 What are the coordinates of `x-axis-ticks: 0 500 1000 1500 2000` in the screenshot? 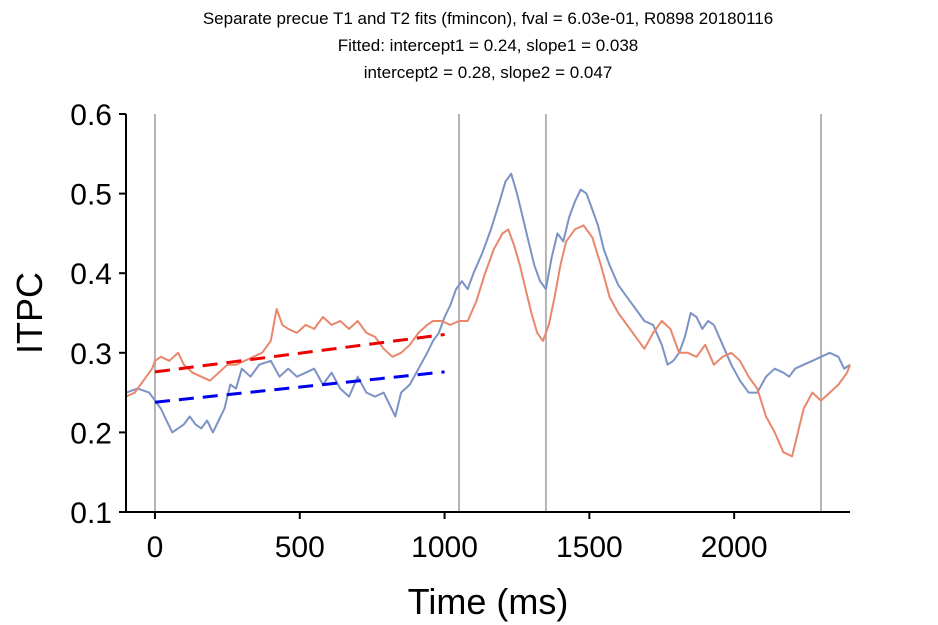 It's located at (457, 538).